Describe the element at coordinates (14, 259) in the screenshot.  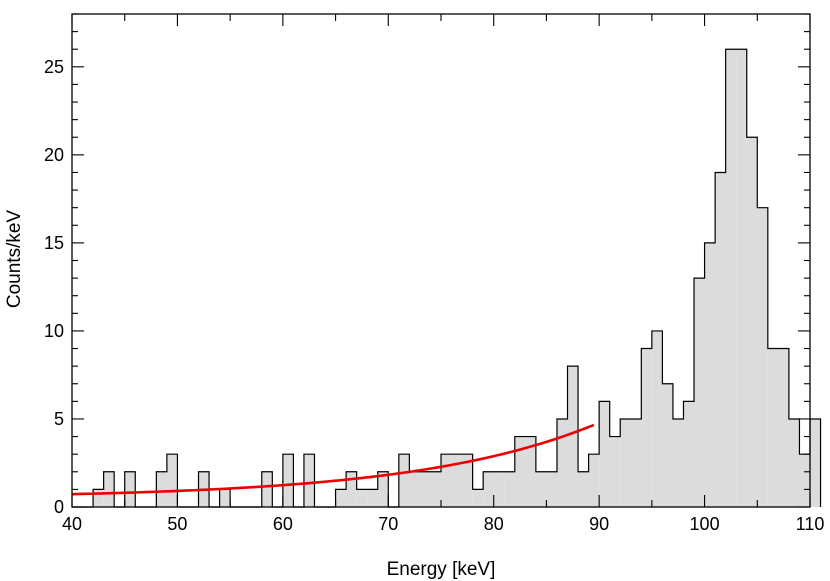
I see `y-axis-title: Counts/keV` at that location.